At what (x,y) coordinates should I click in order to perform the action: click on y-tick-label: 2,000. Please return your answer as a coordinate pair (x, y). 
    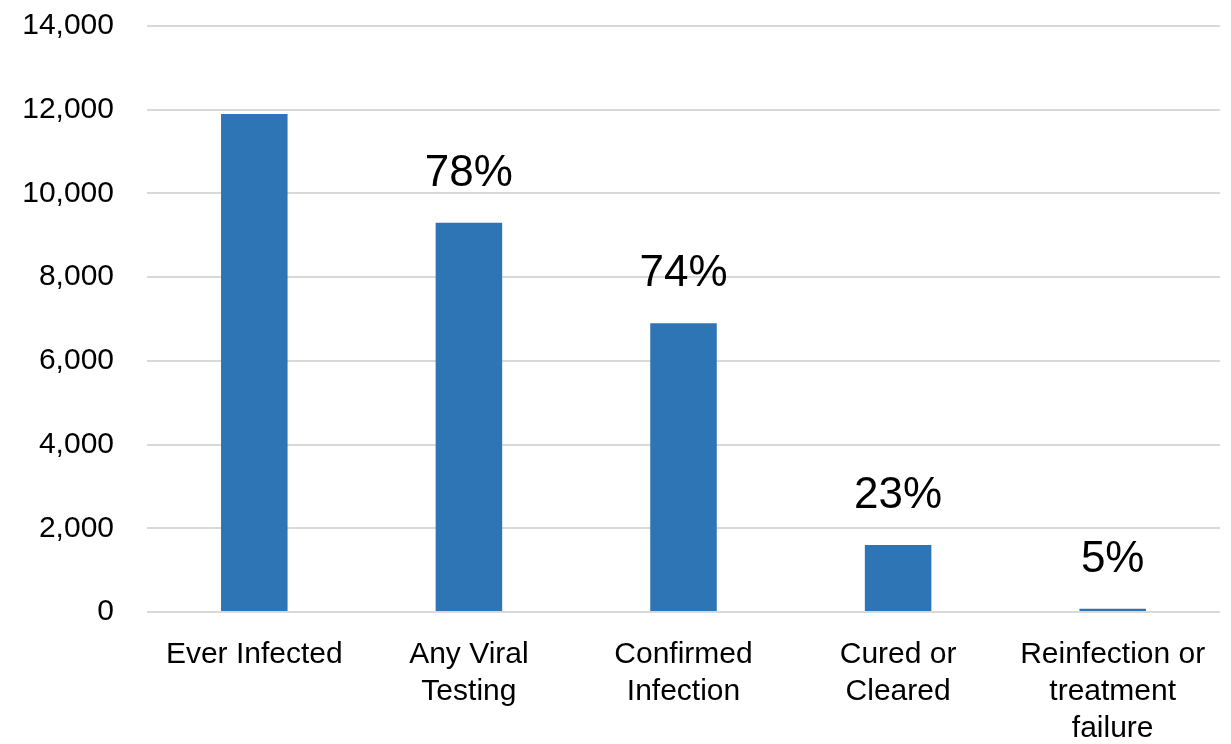
    Looking at the image, I should click on (76, 526).